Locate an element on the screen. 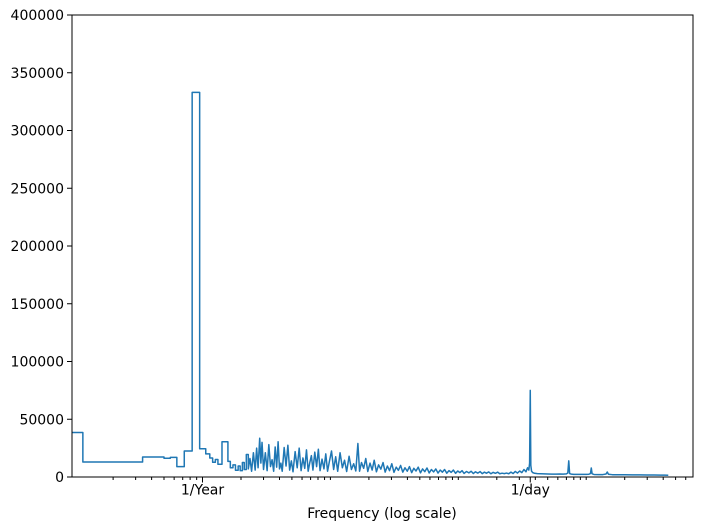 Image resolution: width=702 pixels, height=530 pixels. x-tick-label: 1/day is located at coordinates (530, 491).